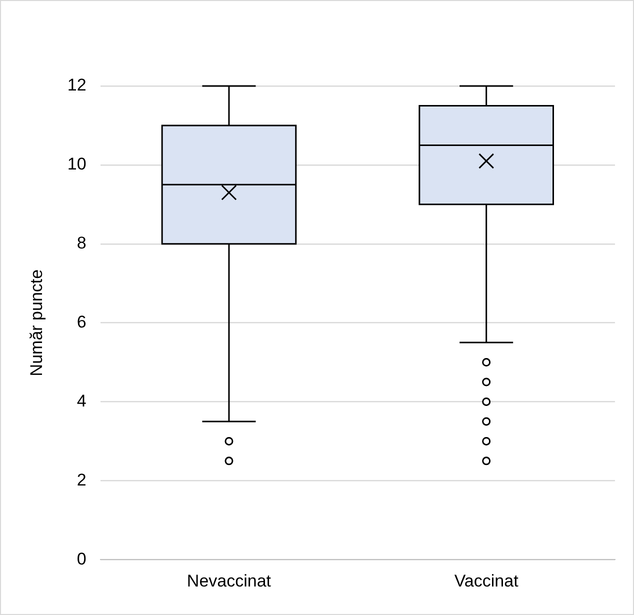  What do you see at coordinates (81, 243) in the screenshot?
I see `y-tick-label: 8` at bounding box center [81, 243].